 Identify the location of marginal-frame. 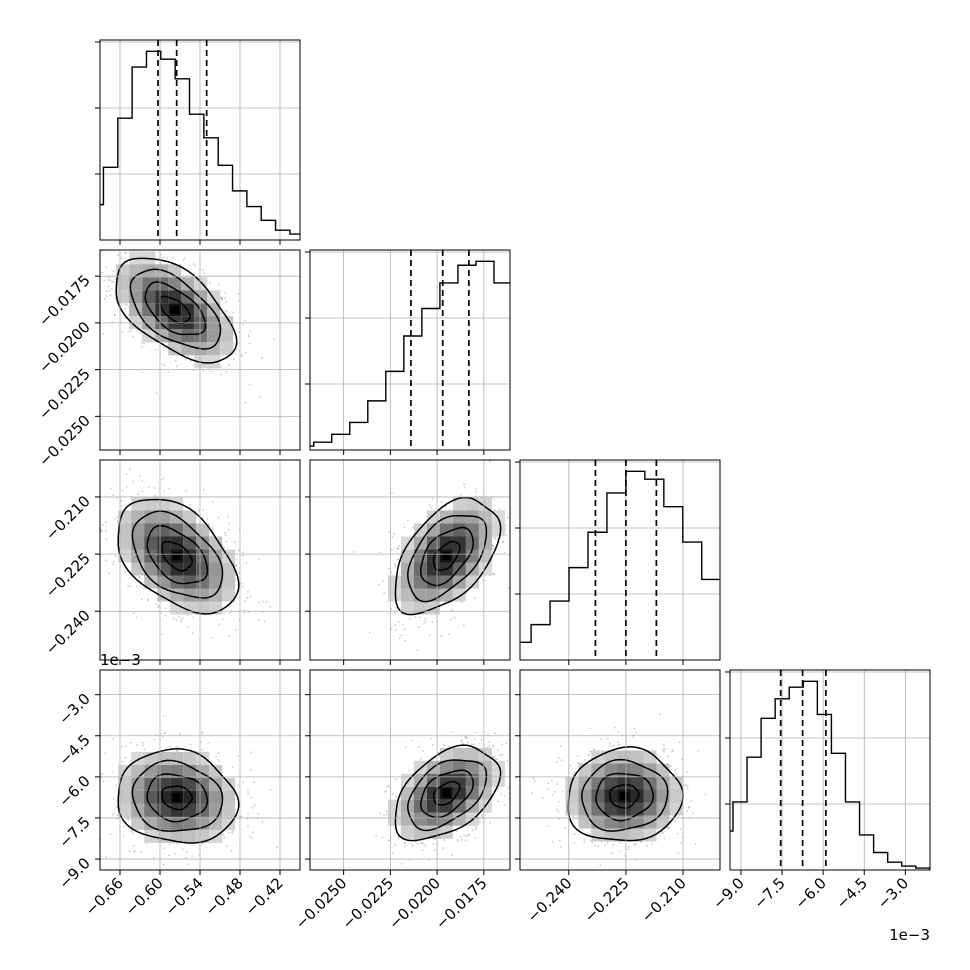
(830, 770).